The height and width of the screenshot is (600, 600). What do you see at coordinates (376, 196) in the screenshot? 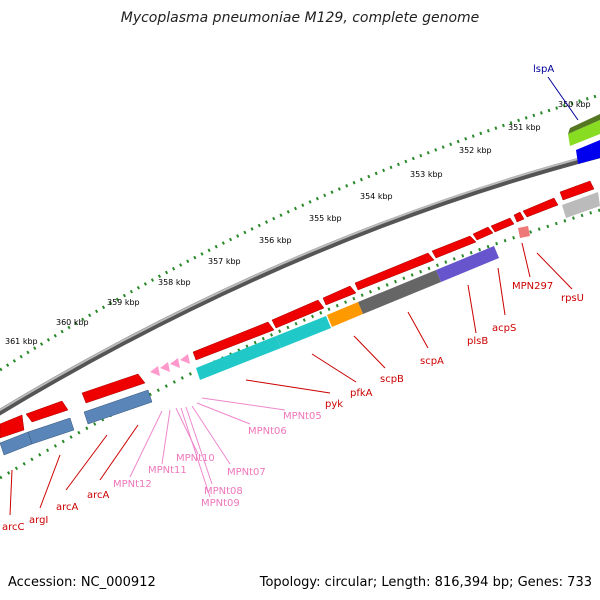
I see `tick-label: 354 kbp` at bounding box center [376, 196].